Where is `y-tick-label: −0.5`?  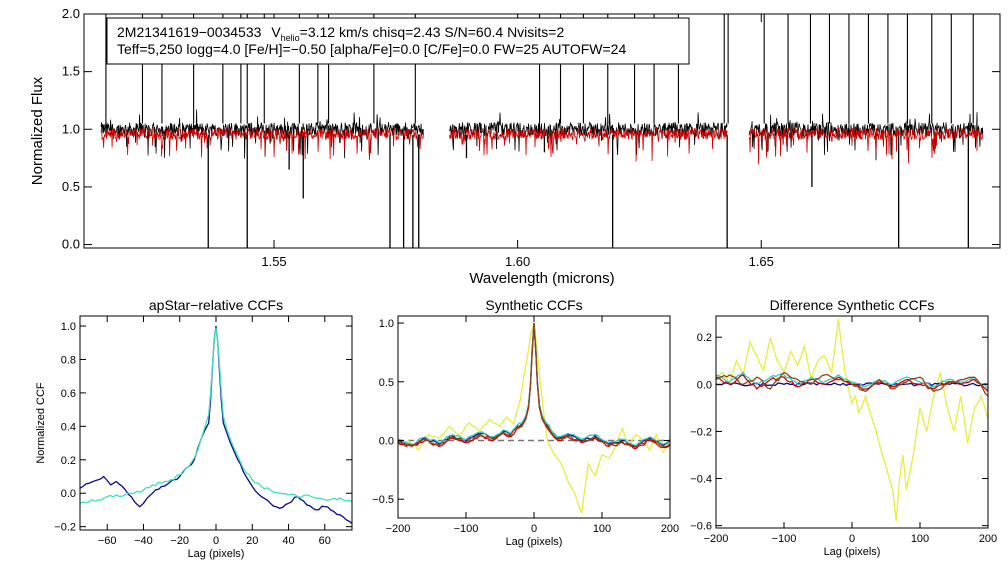
y-tick-label: −0.5 is located at coordinates (383, 500).